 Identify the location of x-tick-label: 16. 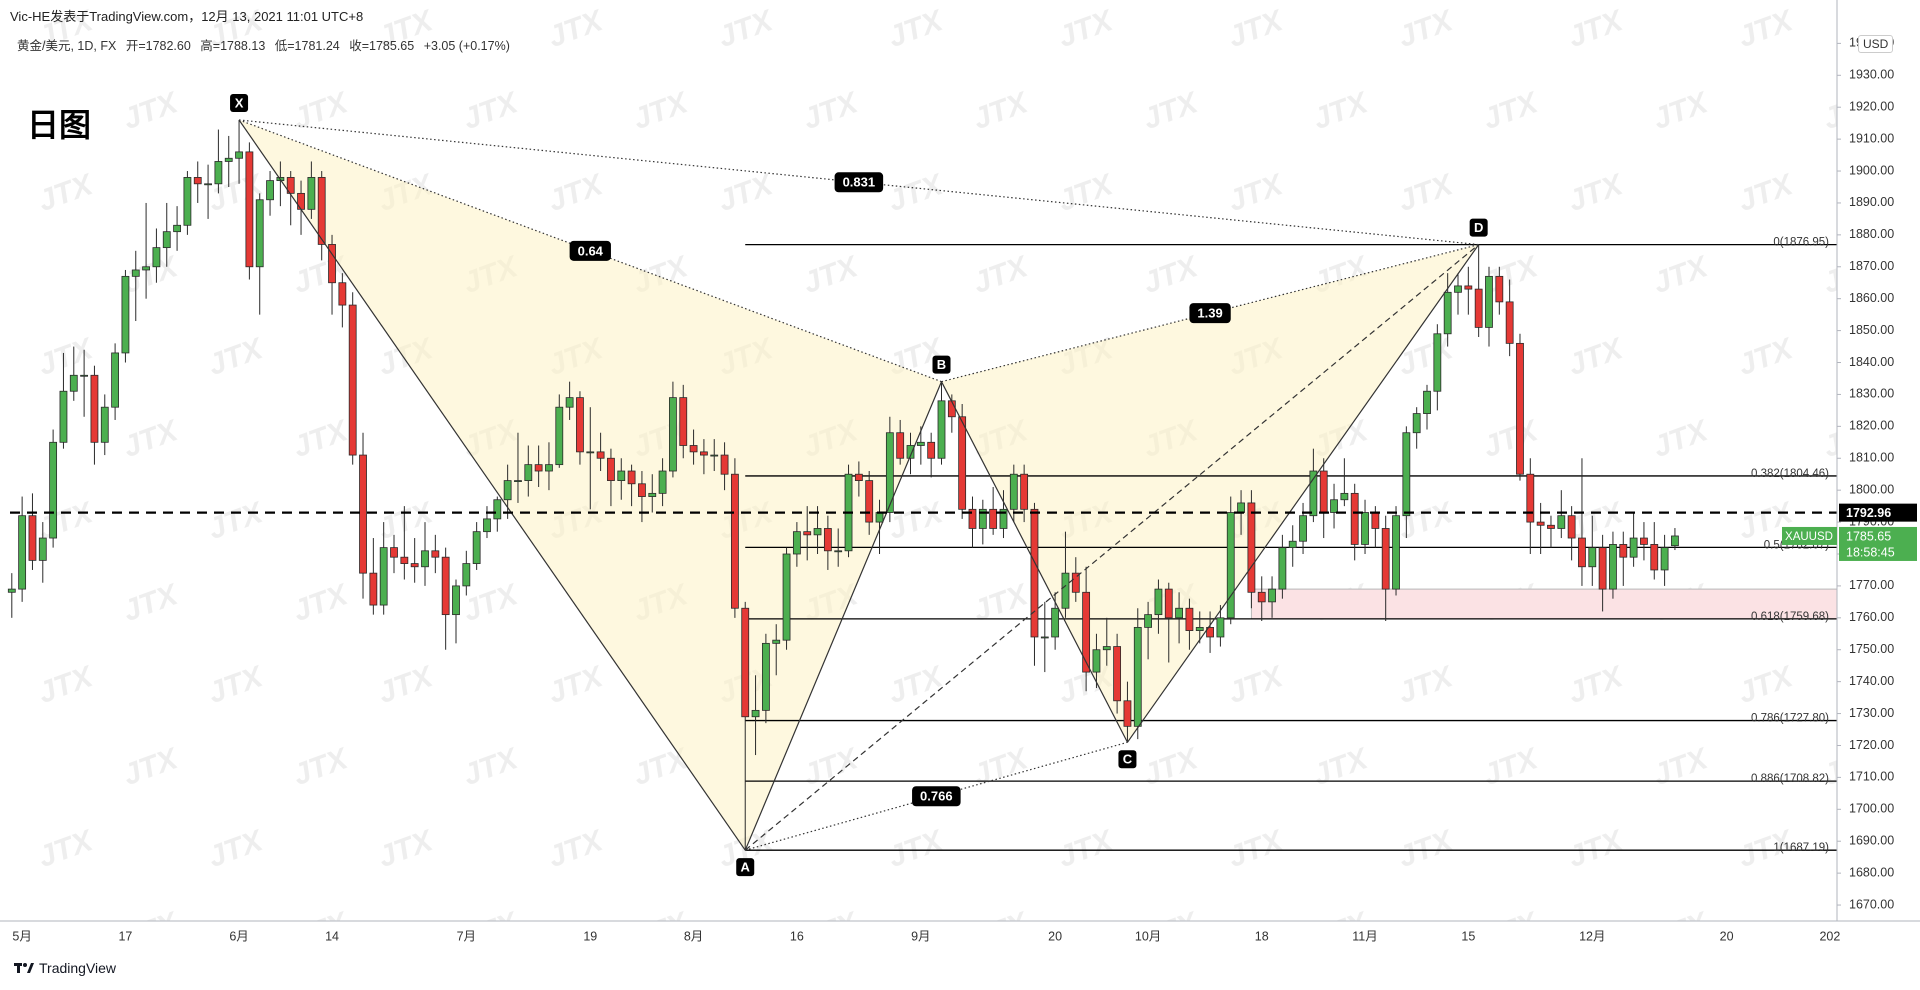
(797, 936).